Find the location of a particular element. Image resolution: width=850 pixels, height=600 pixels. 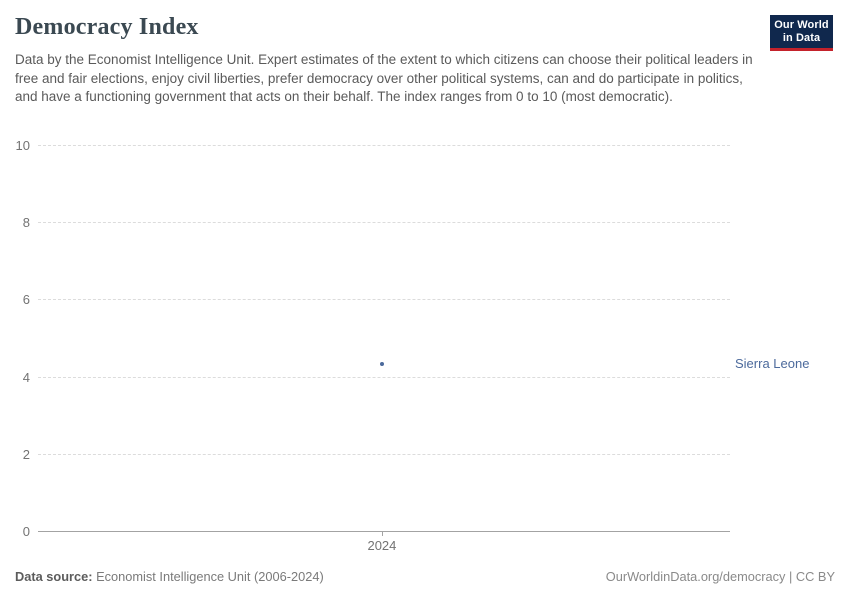

owid-logo: Our World in Data is located at coordinates (801, 33).